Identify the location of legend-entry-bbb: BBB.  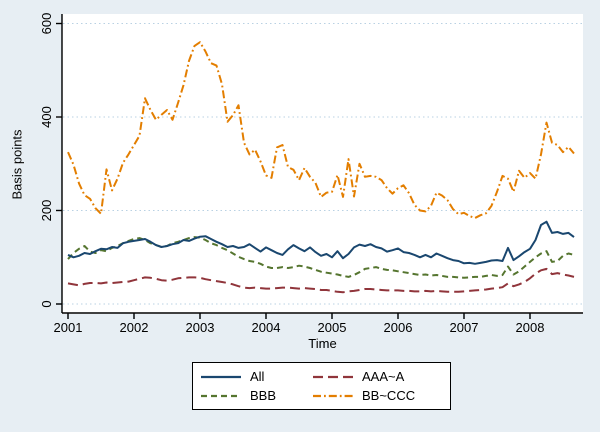
(257, 395).